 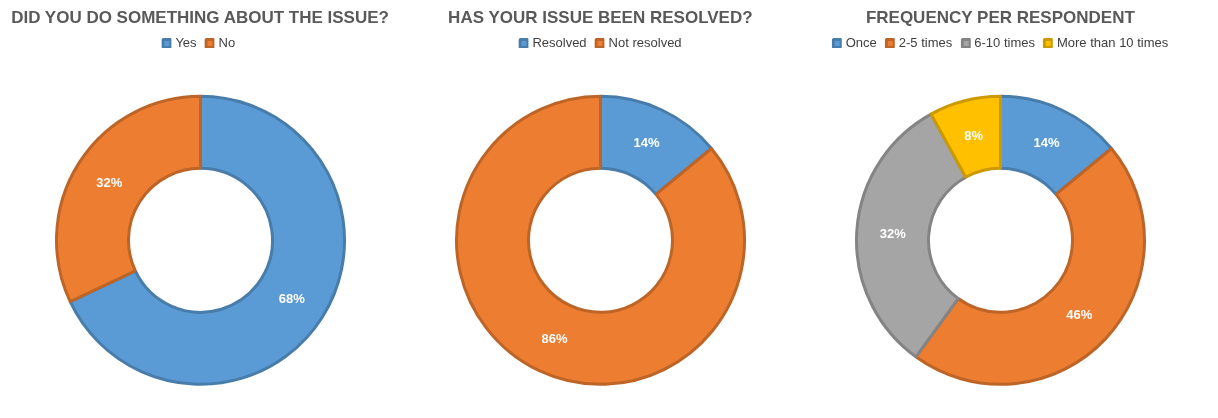 I want to click on legend-label: Not resolved, so click(x=645, y=42).